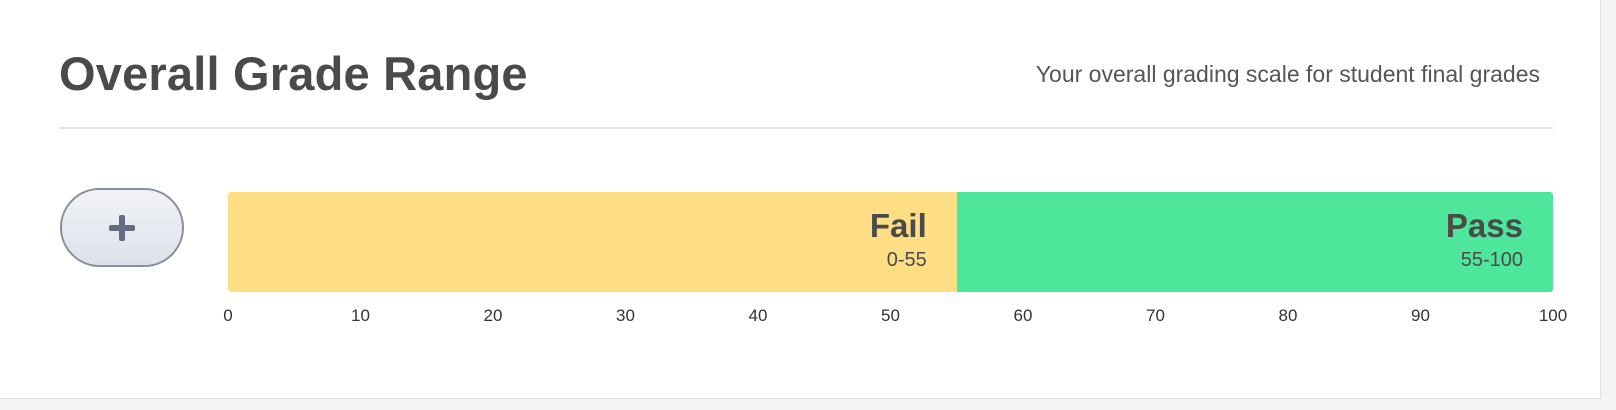 This screenshot has width=1616, height=410. I want to click on scale-tick: 10, so click(360, 315).